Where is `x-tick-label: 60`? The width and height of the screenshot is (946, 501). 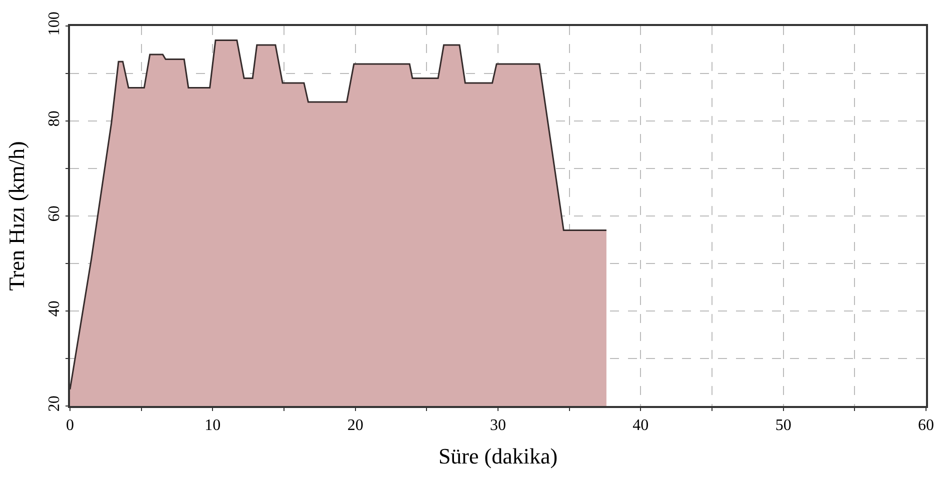 x-tick-label: 60 is located at coordinates (926, 425).